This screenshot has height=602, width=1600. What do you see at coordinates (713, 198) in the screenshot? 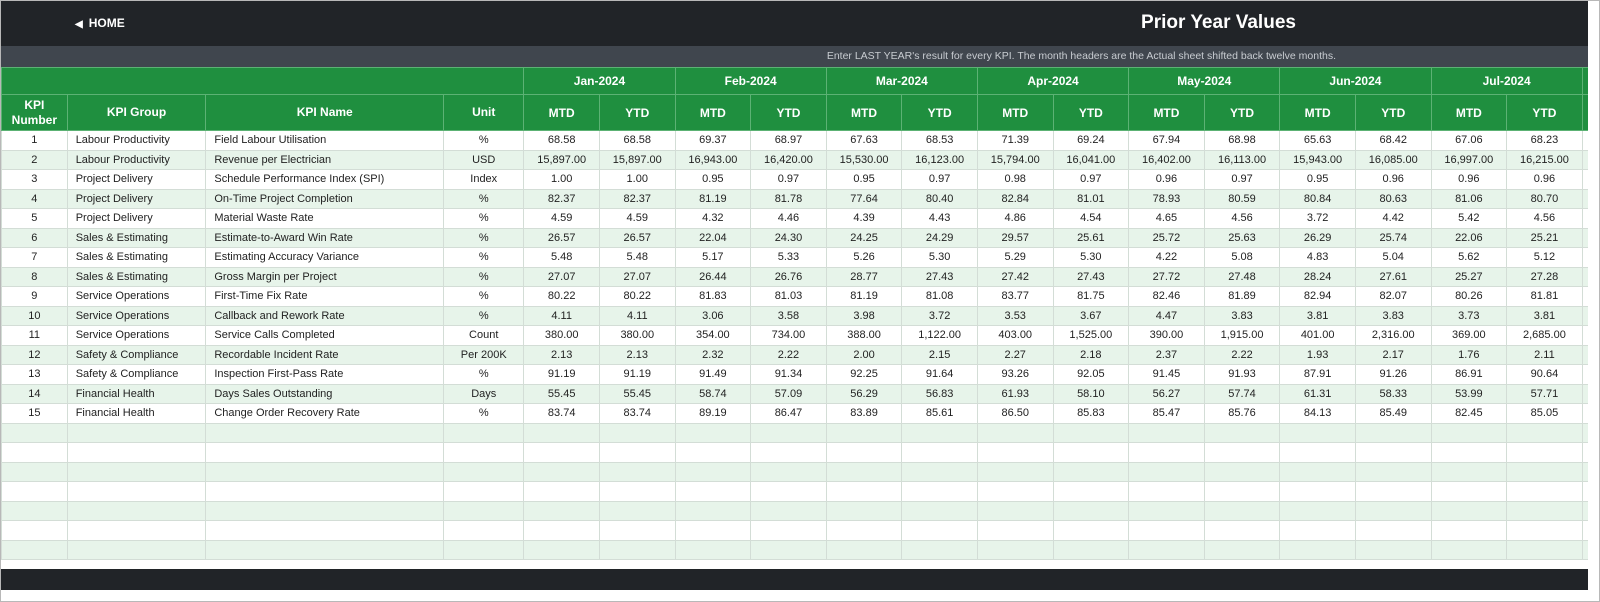
I see `cell: 81.19` at bounding box center [713, 198].